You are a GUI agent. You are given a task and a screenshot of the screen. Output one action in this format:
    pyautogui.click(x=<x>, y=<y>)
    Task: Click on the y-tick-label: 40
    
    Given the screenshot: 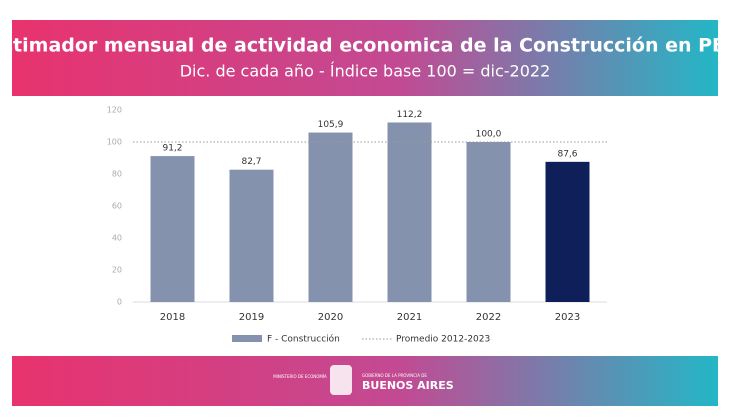 What is the action you would take?
    pyautogui.click(x=117, y=238)
    